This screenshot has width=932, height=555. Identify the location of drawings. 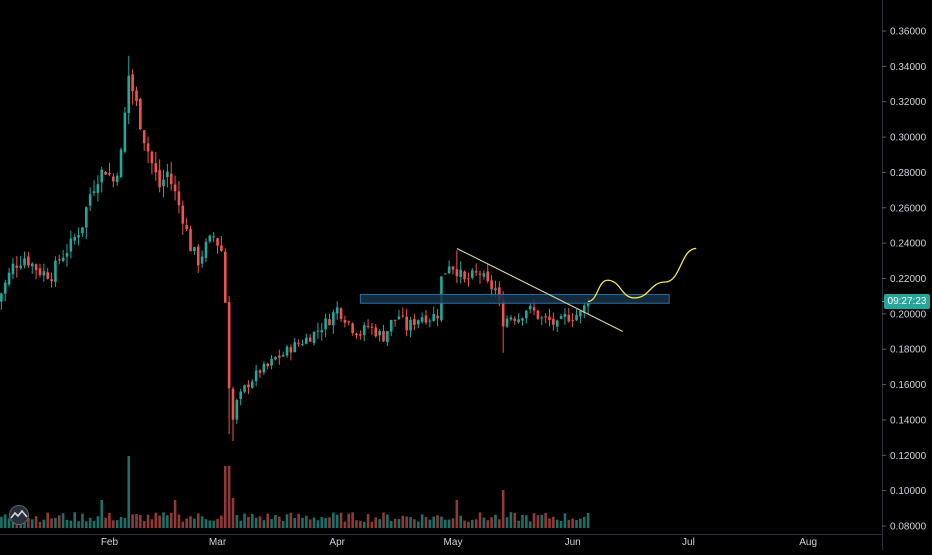
(528, 290).